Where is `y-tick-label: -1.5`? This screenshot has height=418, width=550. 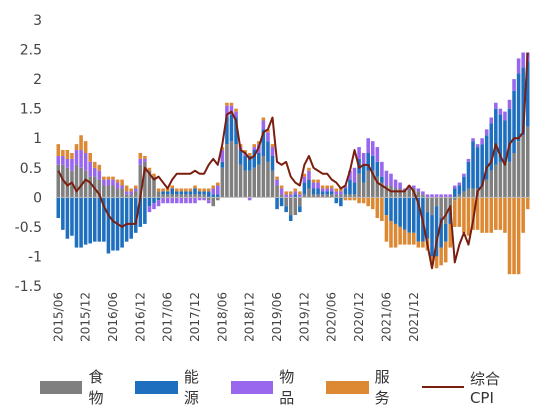
y-tick-label: -1.5 is located at coordinates (28, 287).